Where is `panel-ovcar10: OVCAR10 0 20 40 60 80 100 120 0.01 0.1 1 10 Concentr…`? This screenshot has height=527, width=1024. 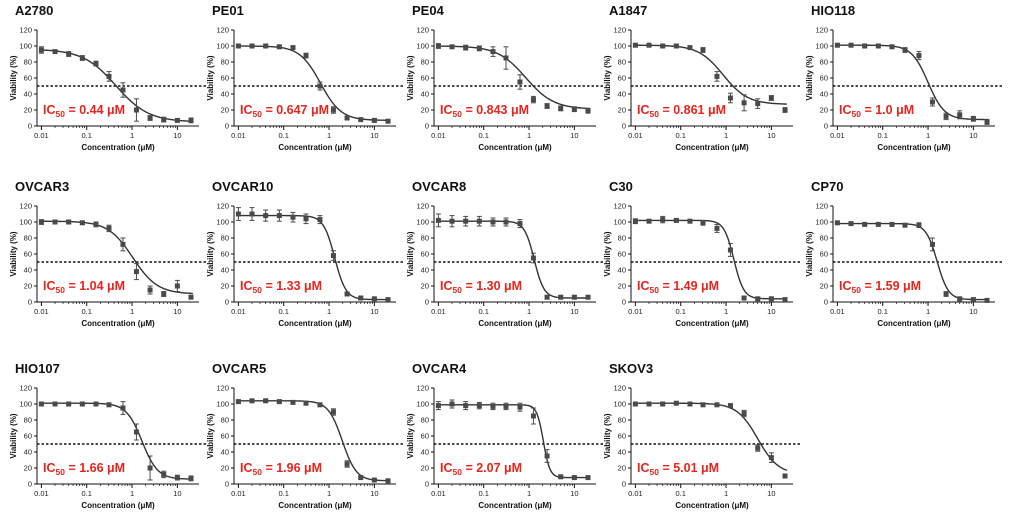
panel-ovcar10: OVCAR10 0 20 40 60 80 100 120 0.01 0.1 1 10 Concentr… is located at coordinates (305, 253).